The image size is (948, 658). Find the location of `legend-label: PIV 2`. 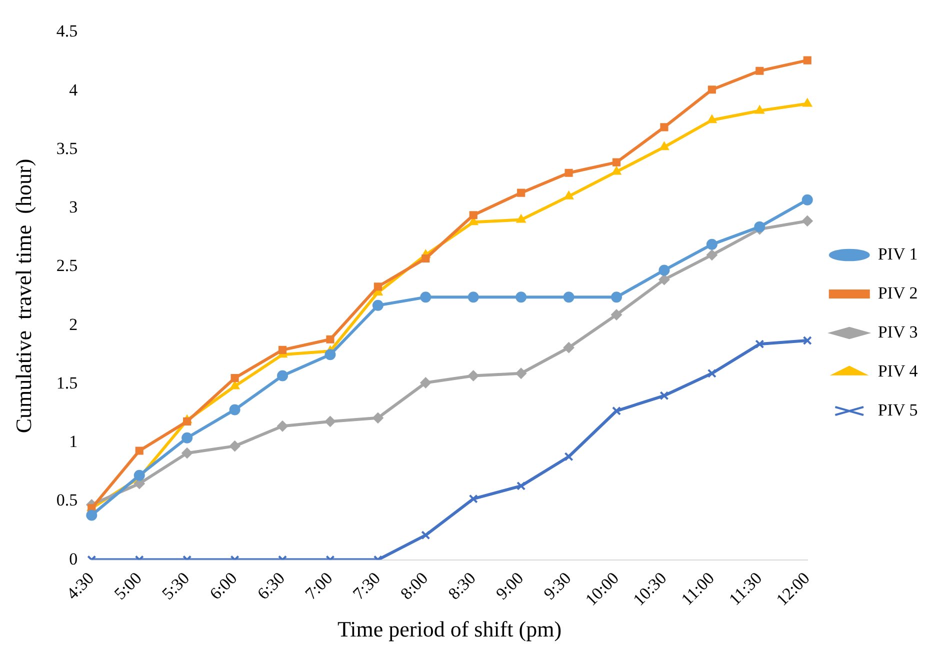

legend-label: PIV 2 is located at coordinates (898, 292).